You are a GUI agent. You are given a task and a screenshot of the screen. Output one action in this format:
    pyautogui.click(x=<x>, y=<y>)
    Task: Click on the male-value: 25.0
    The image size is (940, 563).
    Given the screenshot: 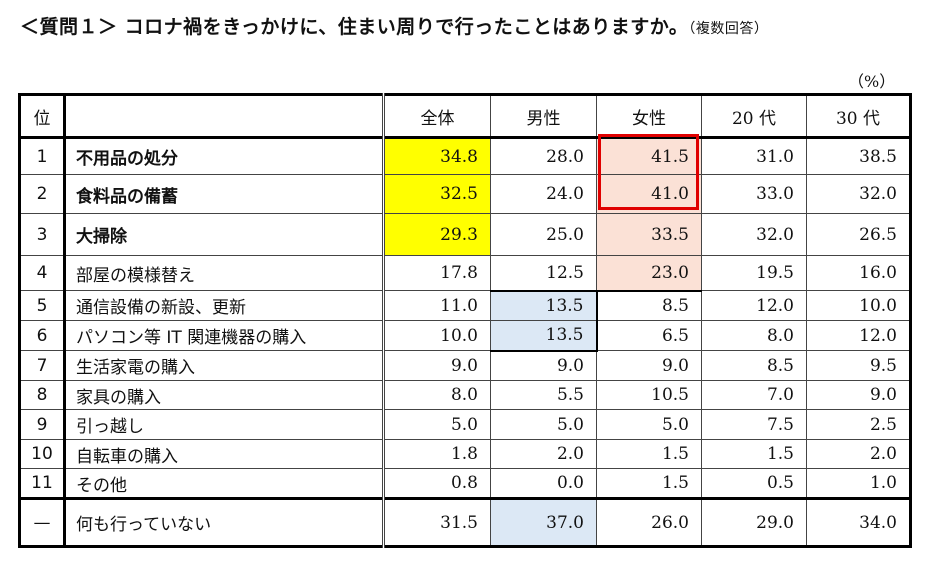 What is the action you would take?
    pyautogui.click(x=543, y=234)
    